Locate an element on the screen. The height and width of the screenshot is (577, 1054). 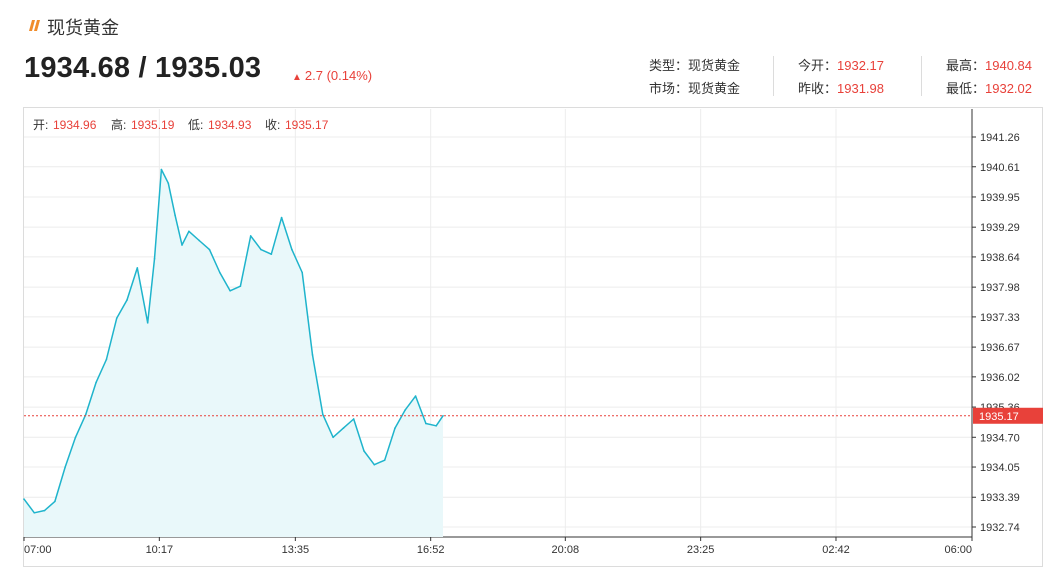
stats-col-type: 类型：现货黄金 市场：现货黄金 is located at coordinates (694, 77).